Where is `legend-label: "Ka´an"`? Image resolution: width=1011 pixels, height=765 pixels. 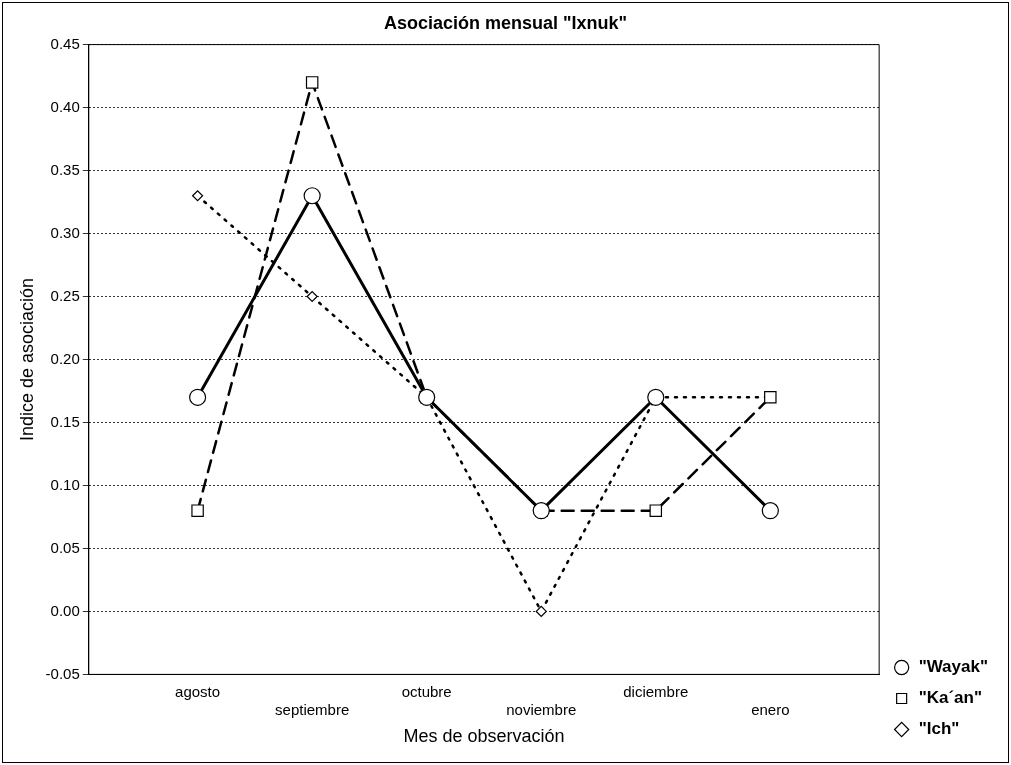 legend-label: "Ka´an" is located at coordinates (950, 698).